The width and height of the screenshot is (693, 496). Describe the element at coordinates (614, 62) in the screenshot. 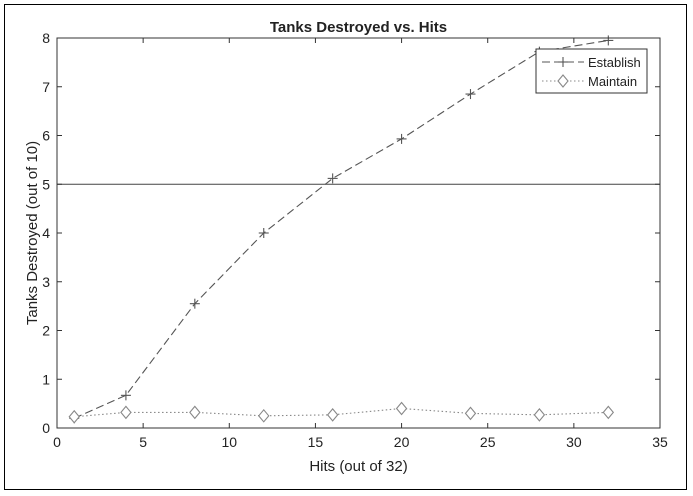

I see `legend-label: Establish` at that location.